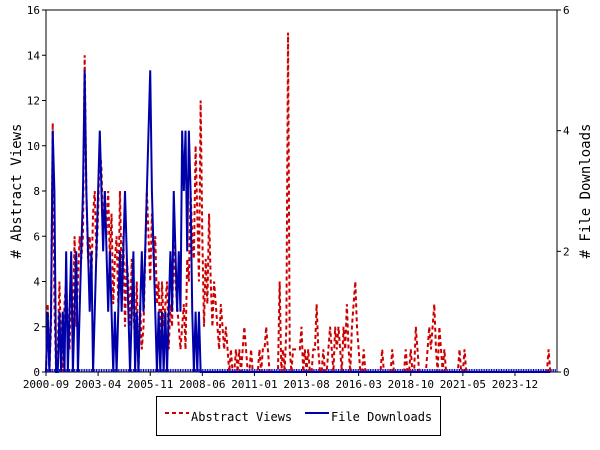  What do you see at coordinates (566, 131) in the screenshot?
I see `y-right-tick-label: 4` at bounding box center [566, 131].